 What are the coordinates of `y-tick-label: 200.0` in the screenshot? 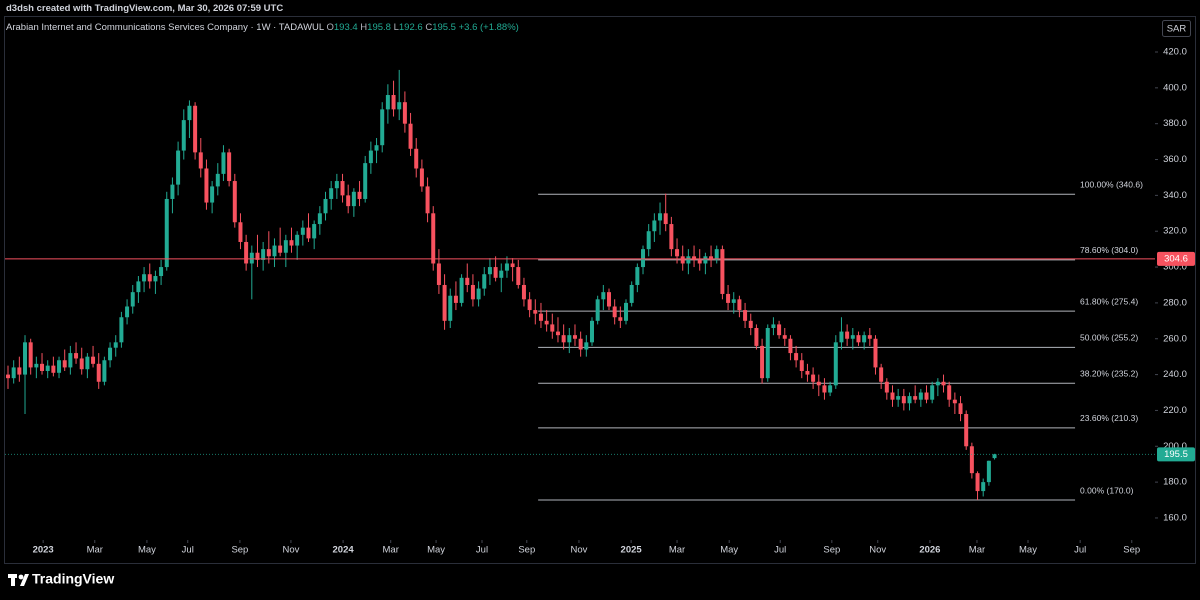 It's located at (1175, 446).